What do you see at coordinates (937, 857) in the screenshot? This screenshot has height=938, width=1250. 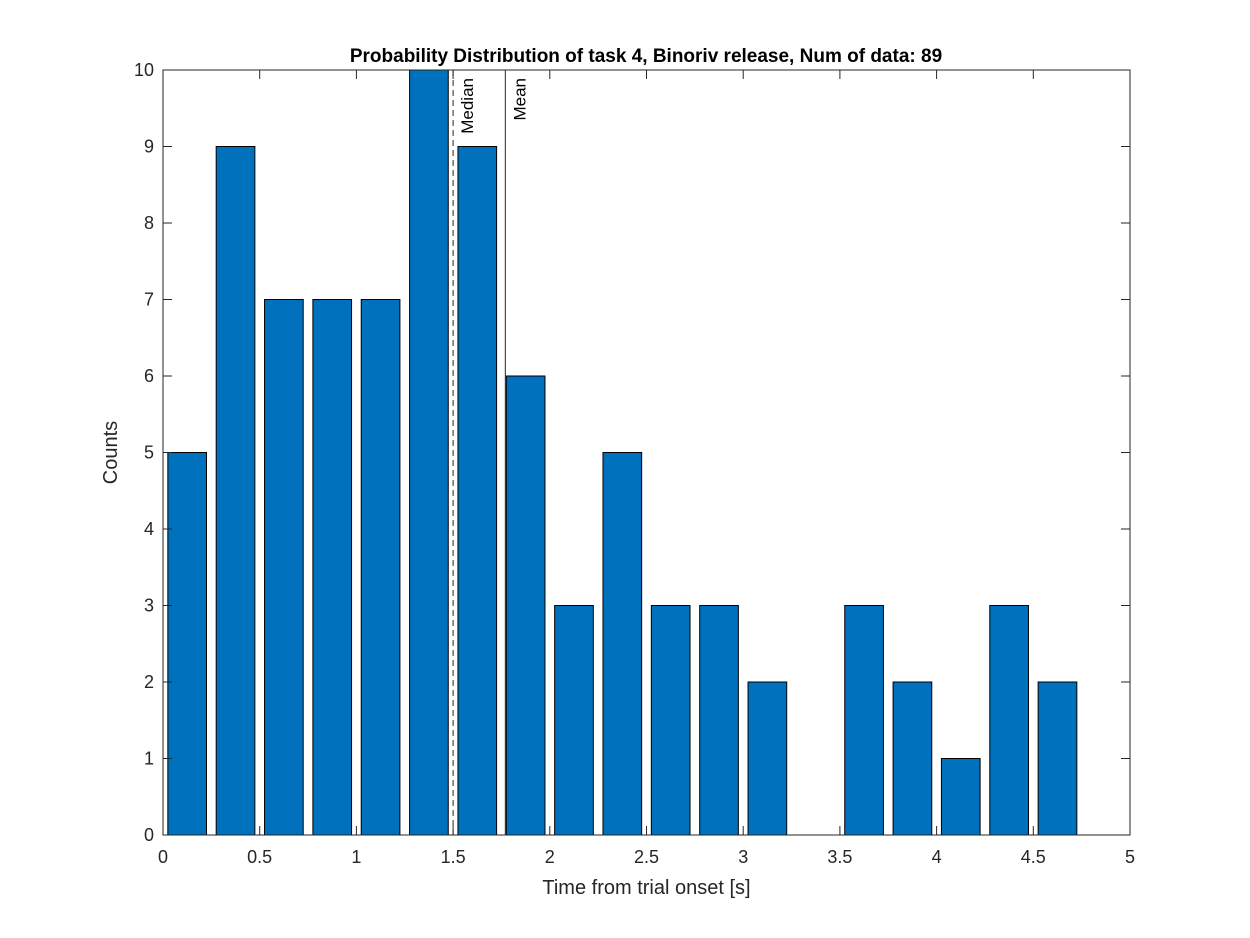 I see `x-tick-label: 4` at bounding box center [937, 857].